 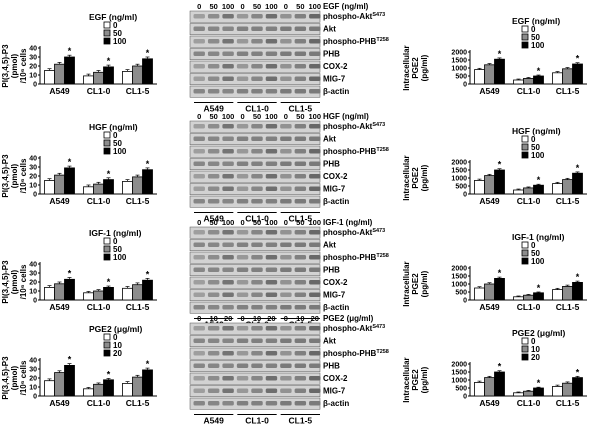 What do you see at coordinates (14, 175) in the screenshot?
I see `y-axis-title-line: (pmol)` at bounding box center [14, 175].